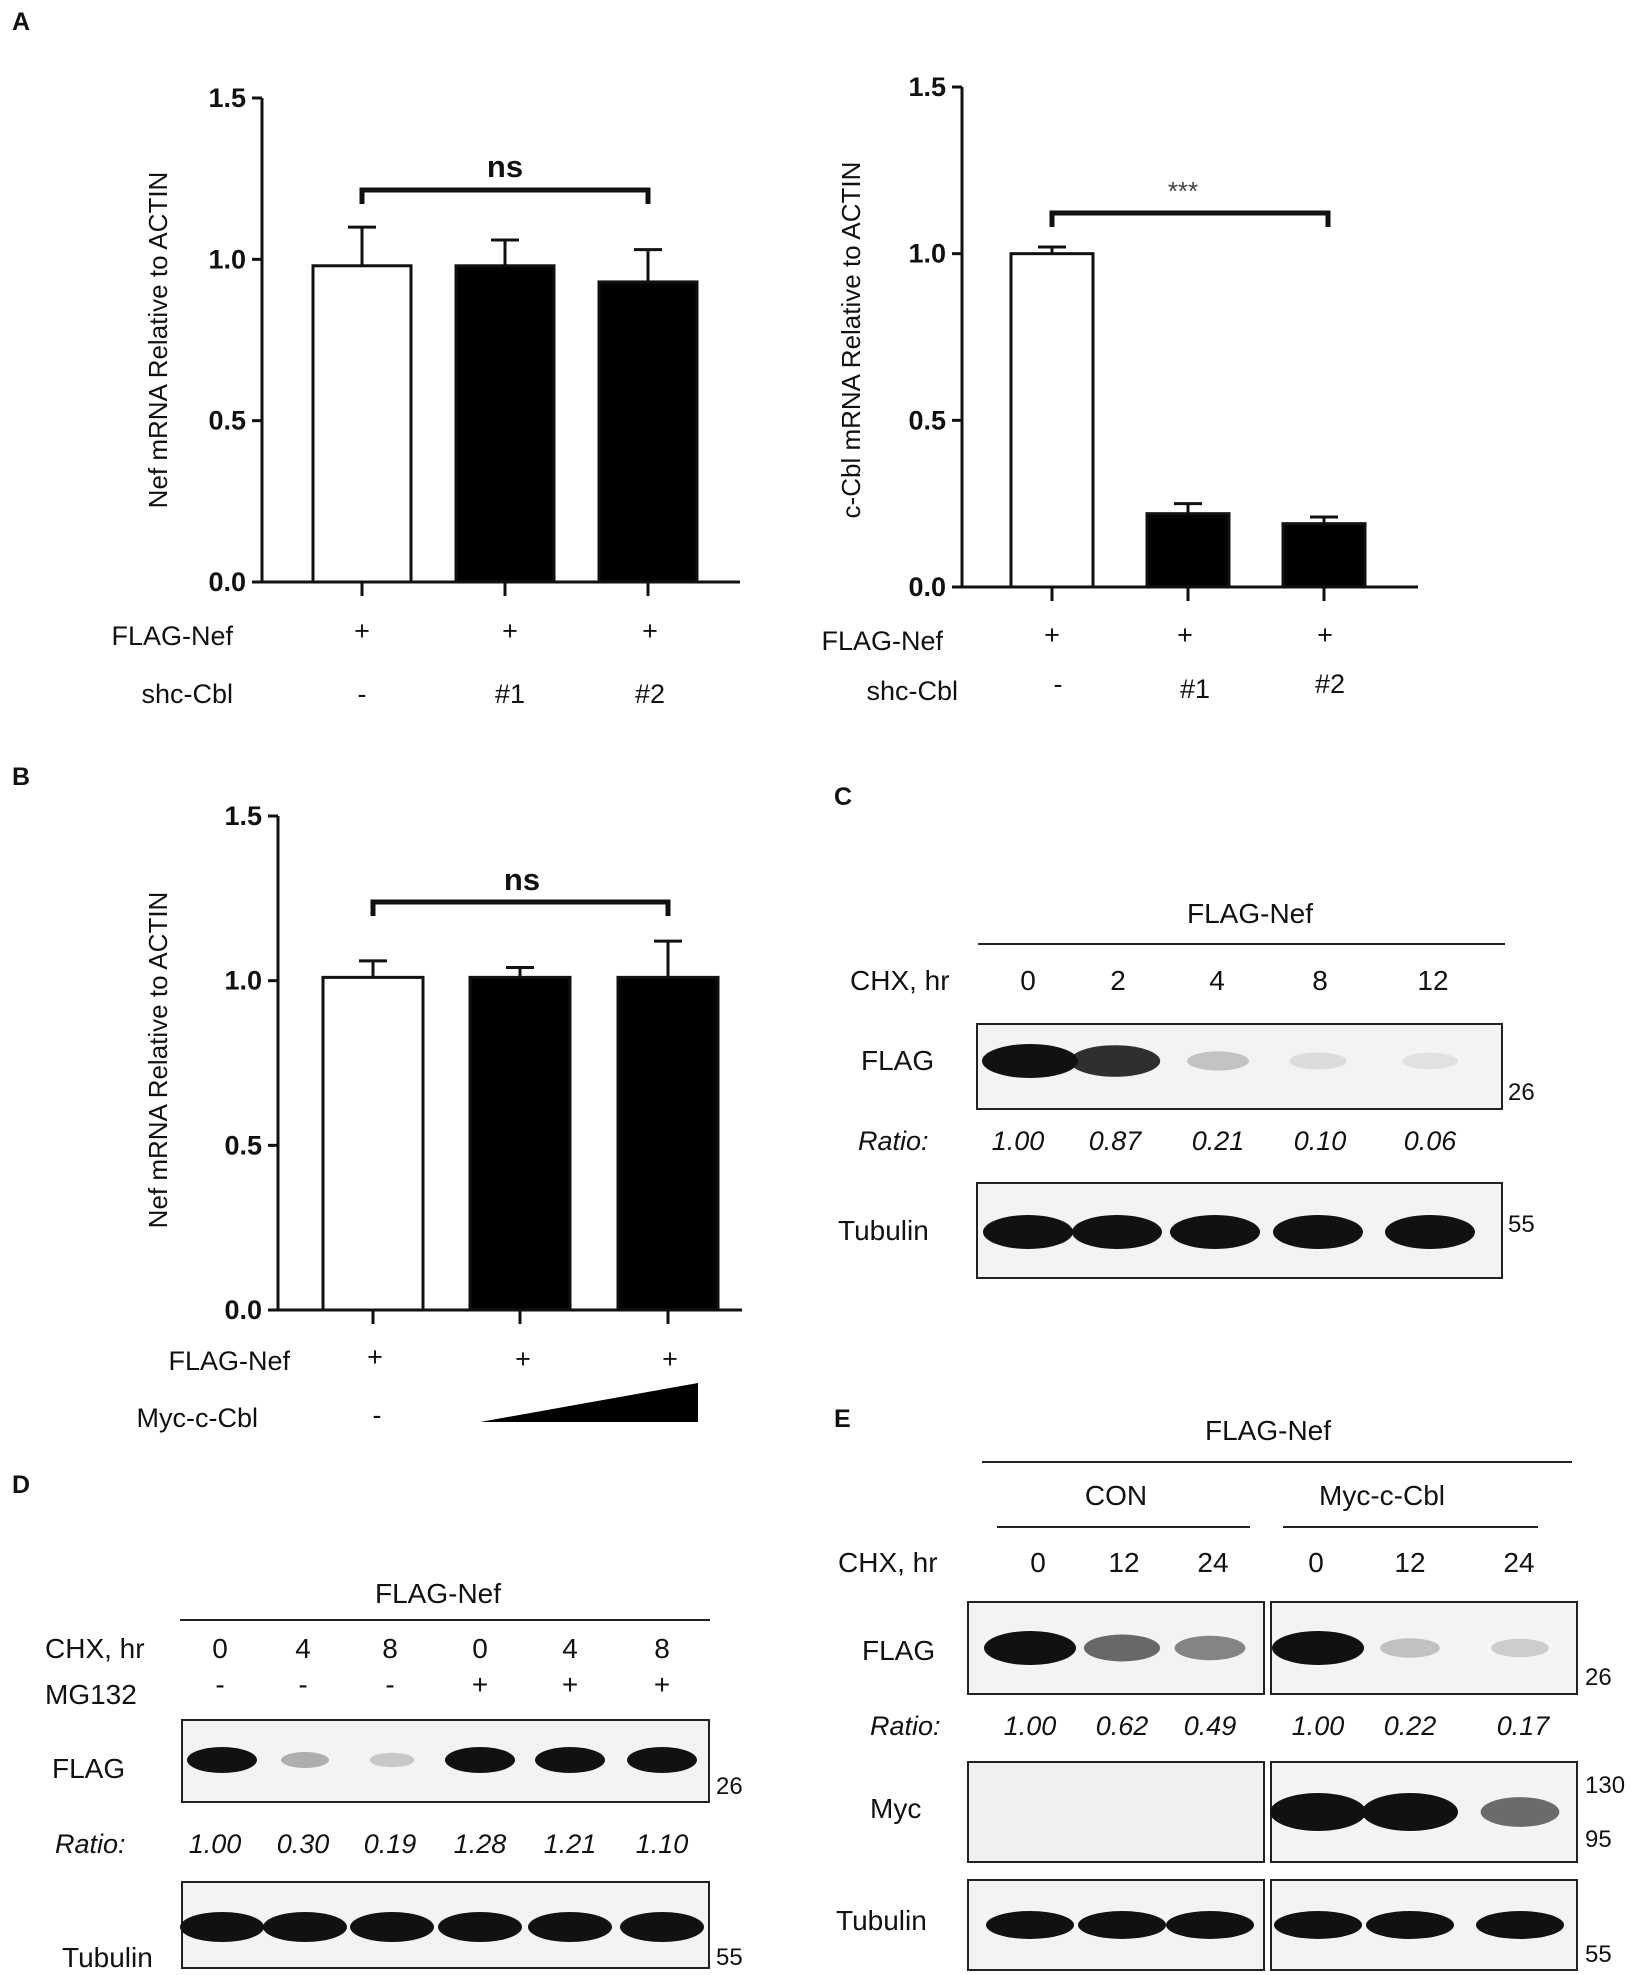  I want to click on blot-e-flag-label: FLAG, so click(898, 1650).